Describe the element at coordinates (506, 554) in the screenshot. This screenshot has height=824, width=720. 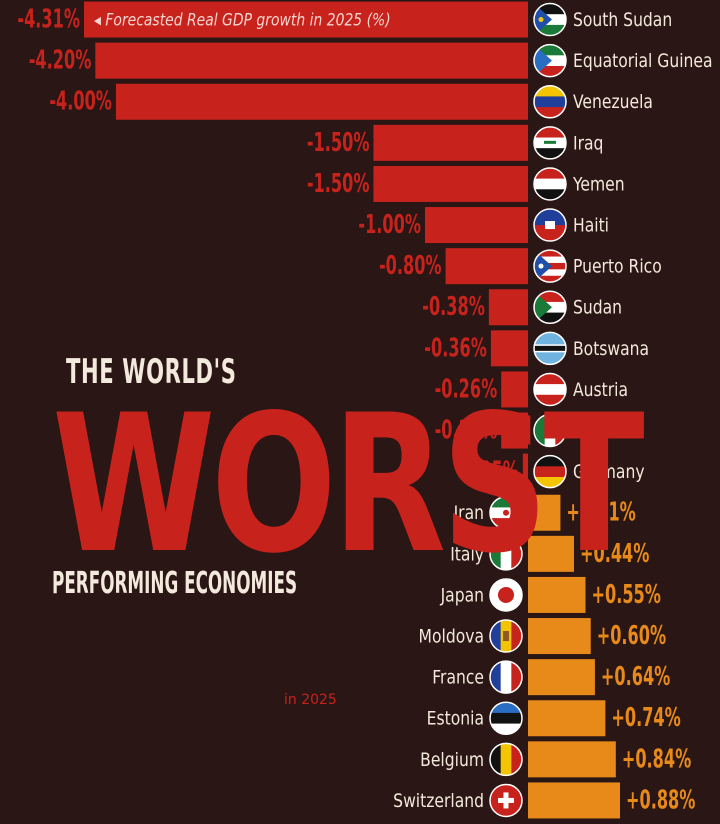
I see `italy-flag-icon` at that location.